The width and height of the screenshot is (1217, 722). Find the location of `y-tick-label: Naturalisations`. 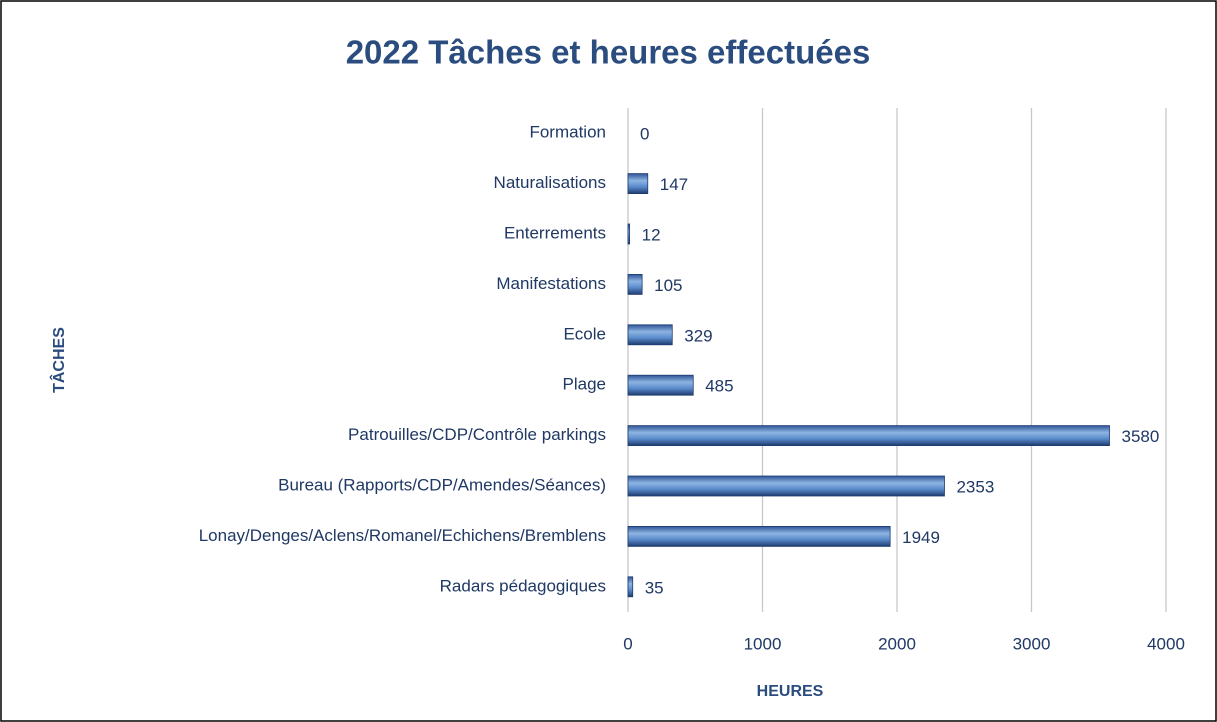

y-tick-label: Naturalisations is located at coordinates (550, 182).